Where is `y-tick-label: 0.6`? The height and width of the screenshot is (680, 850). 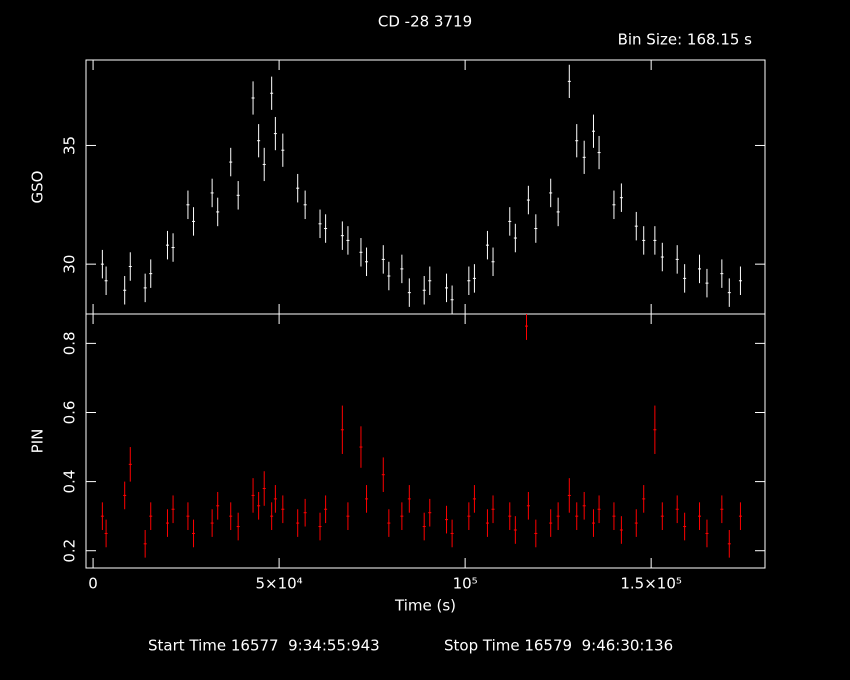
y-tick-label: 0.6 is located at coordinates (70, 413).